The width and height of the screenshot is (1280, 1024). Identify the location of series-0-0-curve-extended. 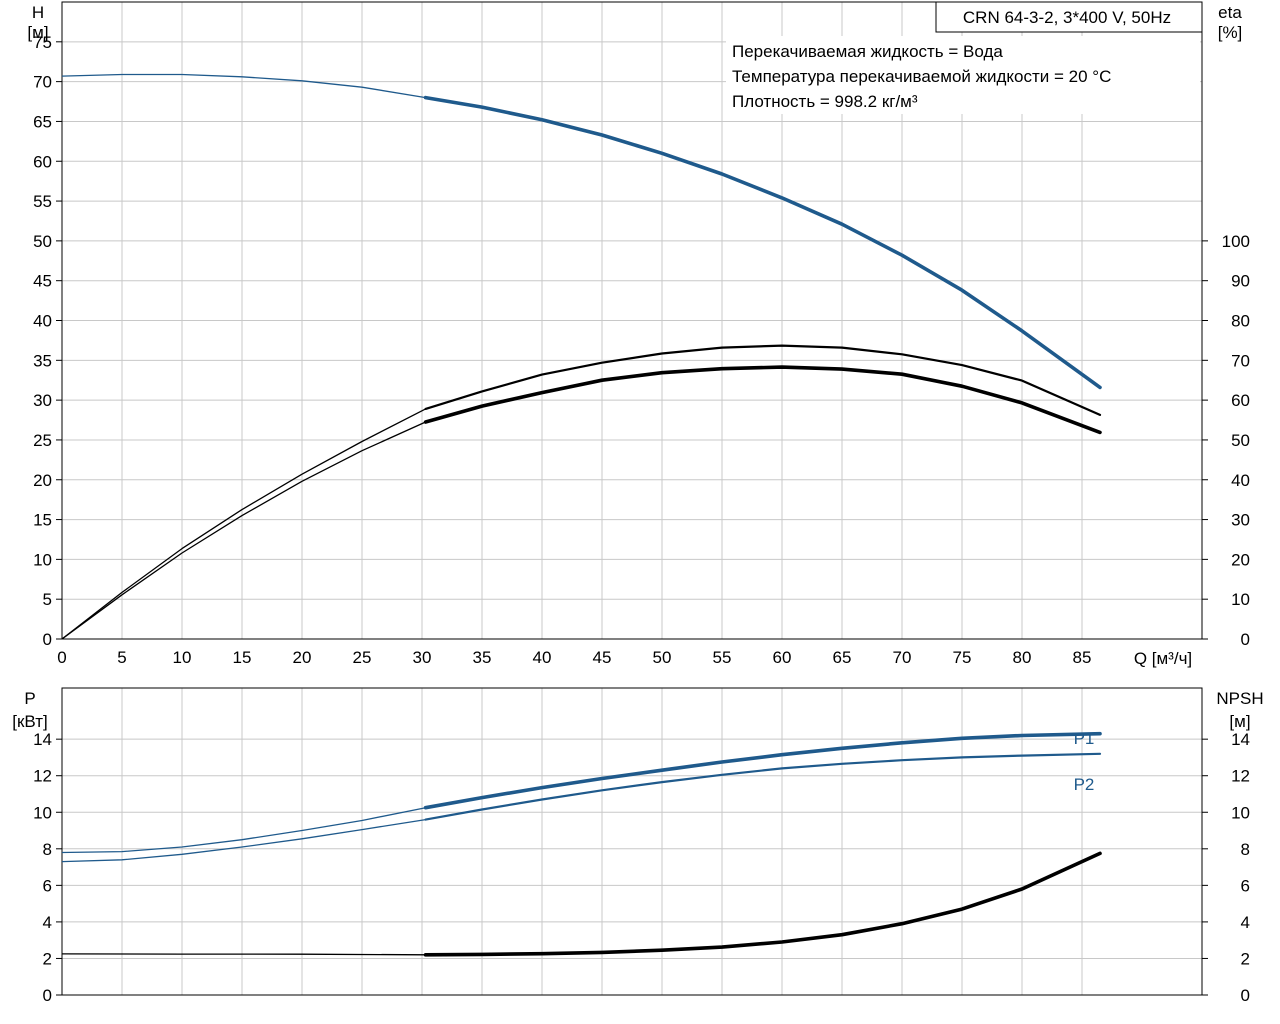
(243, 86).